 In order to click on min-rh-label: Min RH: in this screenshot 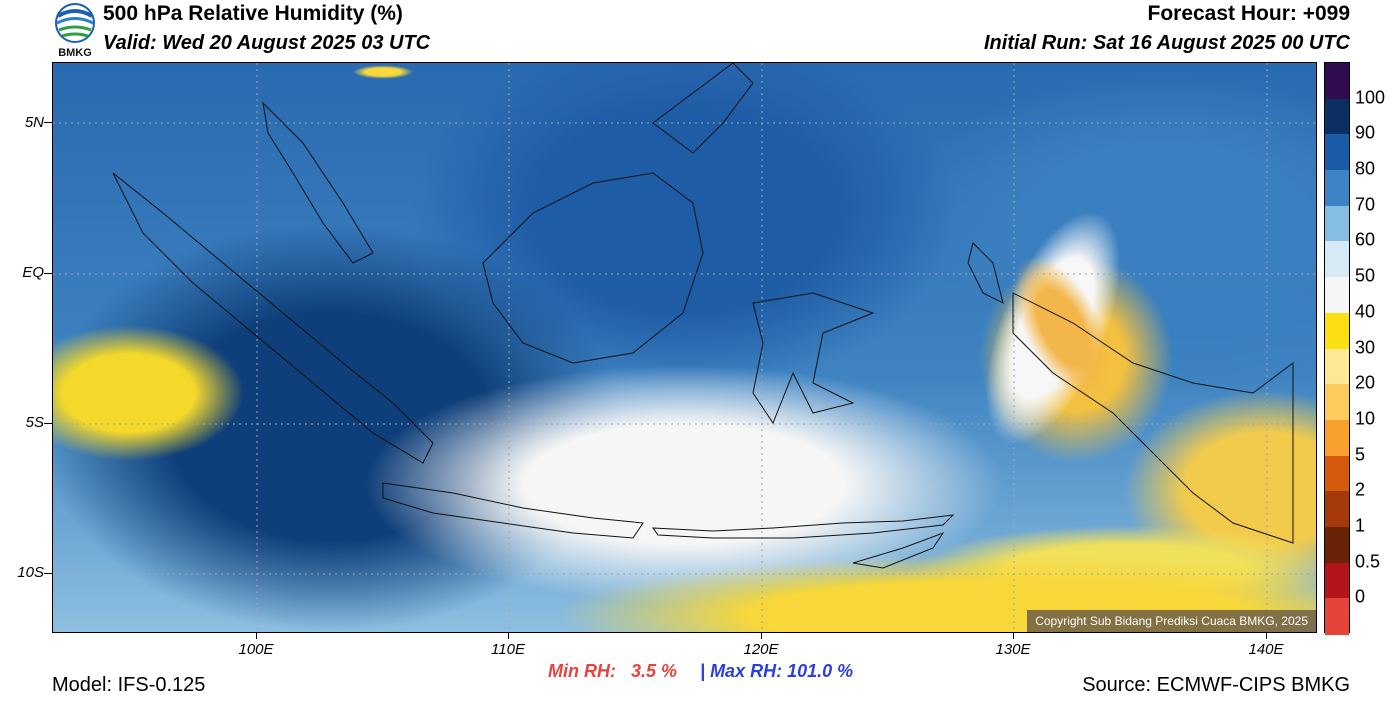, I will do `click(582, 671)`.